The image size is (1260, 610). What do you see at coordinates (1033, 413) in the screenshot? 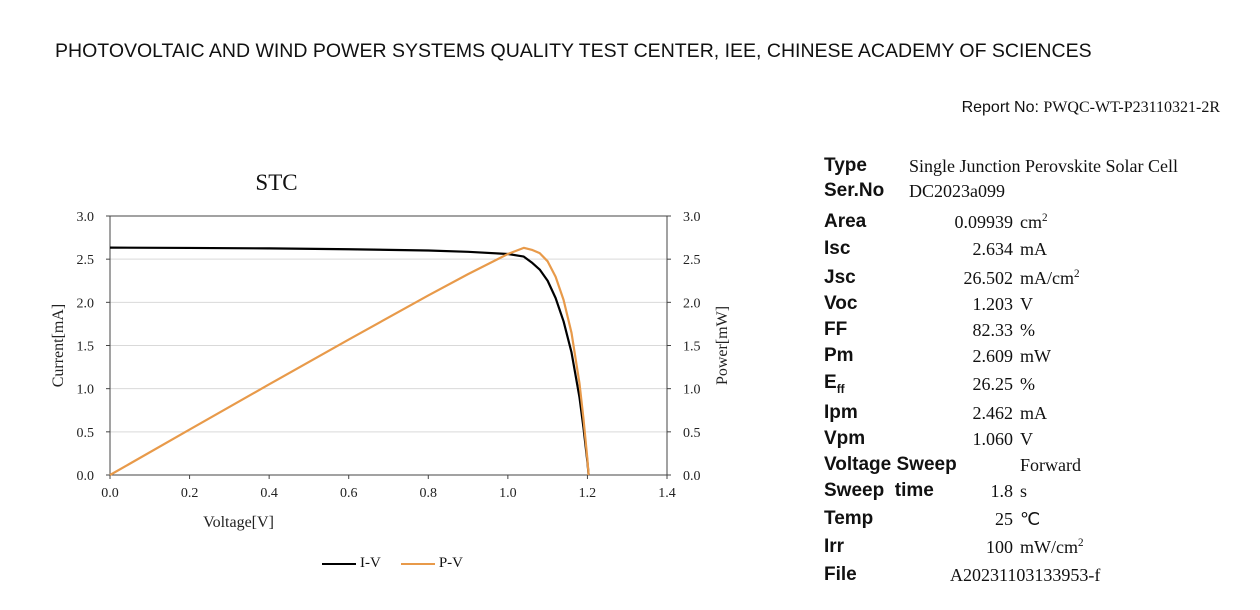
I see `spec-unit-ipm: mA` at bounding box center [1033, 413].